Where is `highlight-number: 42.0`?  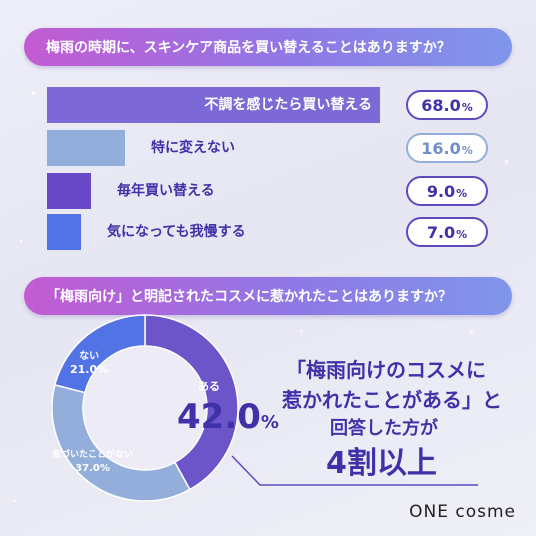 highlight-number: 42.0 is located at coordinates (219, 417).